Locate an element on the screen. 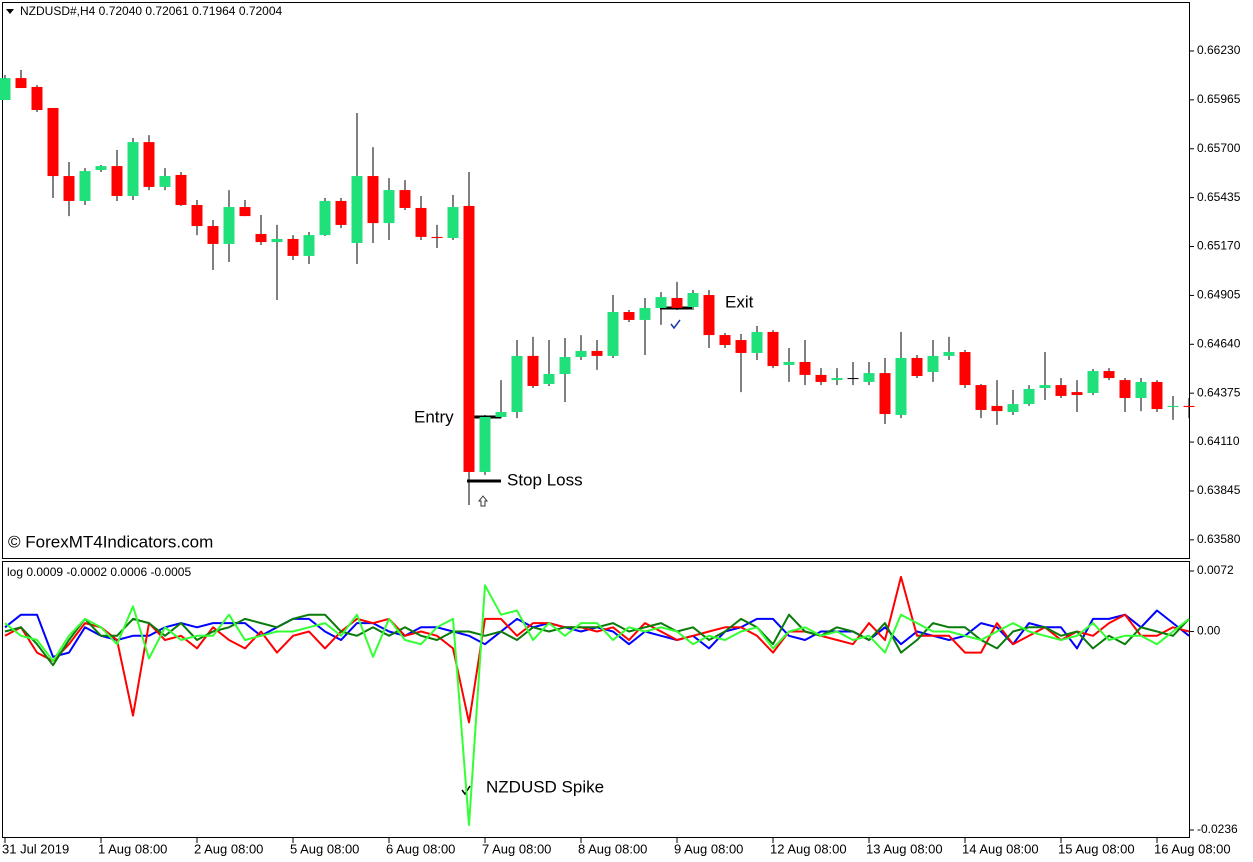 This screenshot has height=862, width=1253. exit-label: Exit is located at coordinates (739, 301).